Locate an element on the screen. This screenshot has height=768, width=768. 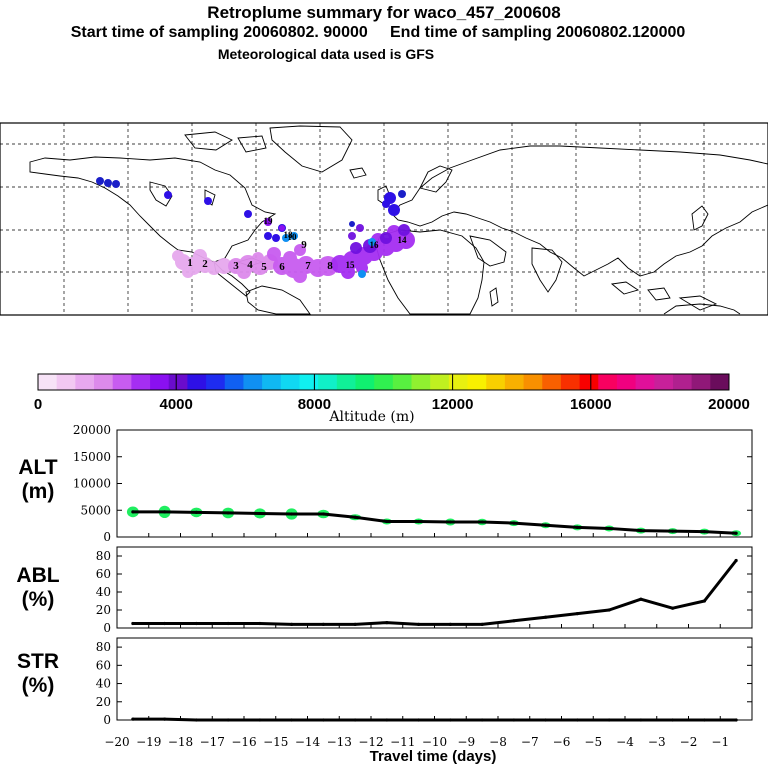
plume-marker-label: 7 is located at coordinates (308, 266).